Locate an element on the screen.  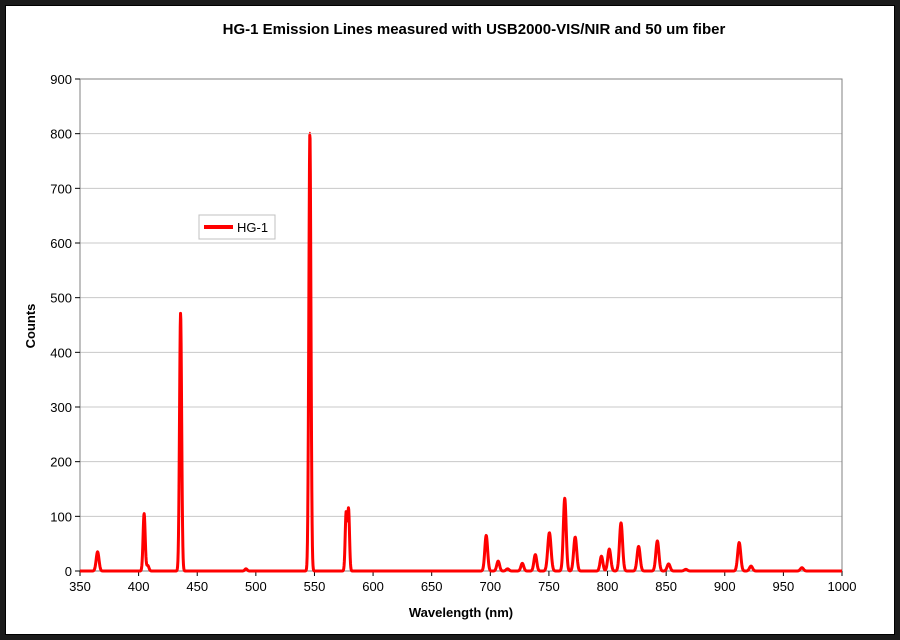
y-tick-label: 800 is located at coordinates (61, 134).